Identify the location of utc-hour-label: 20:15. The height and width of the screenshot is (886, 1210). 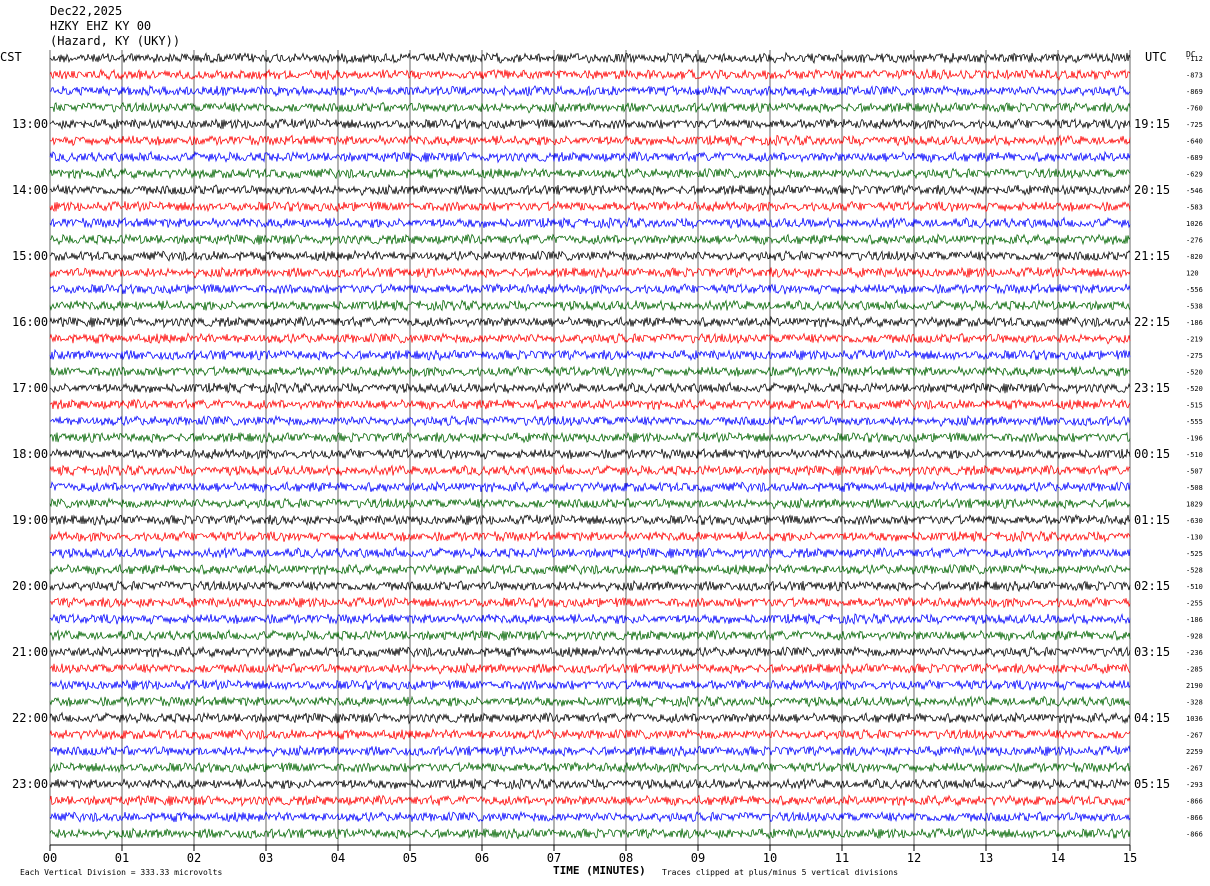
(1152, 190).